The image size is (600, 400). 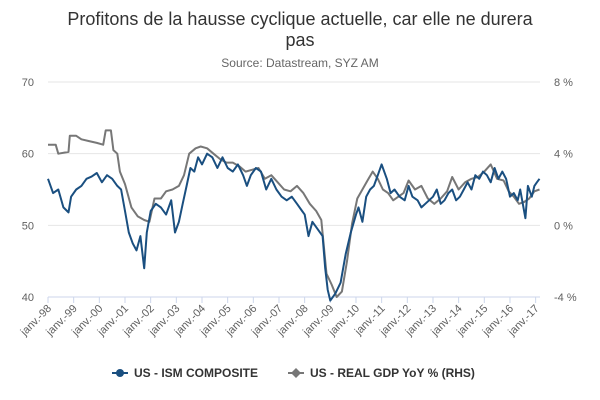 What do you see at coordinates (28, 298) in the screenshot?
I see `left-tick-label: 40` at bounding box center [28, 298].